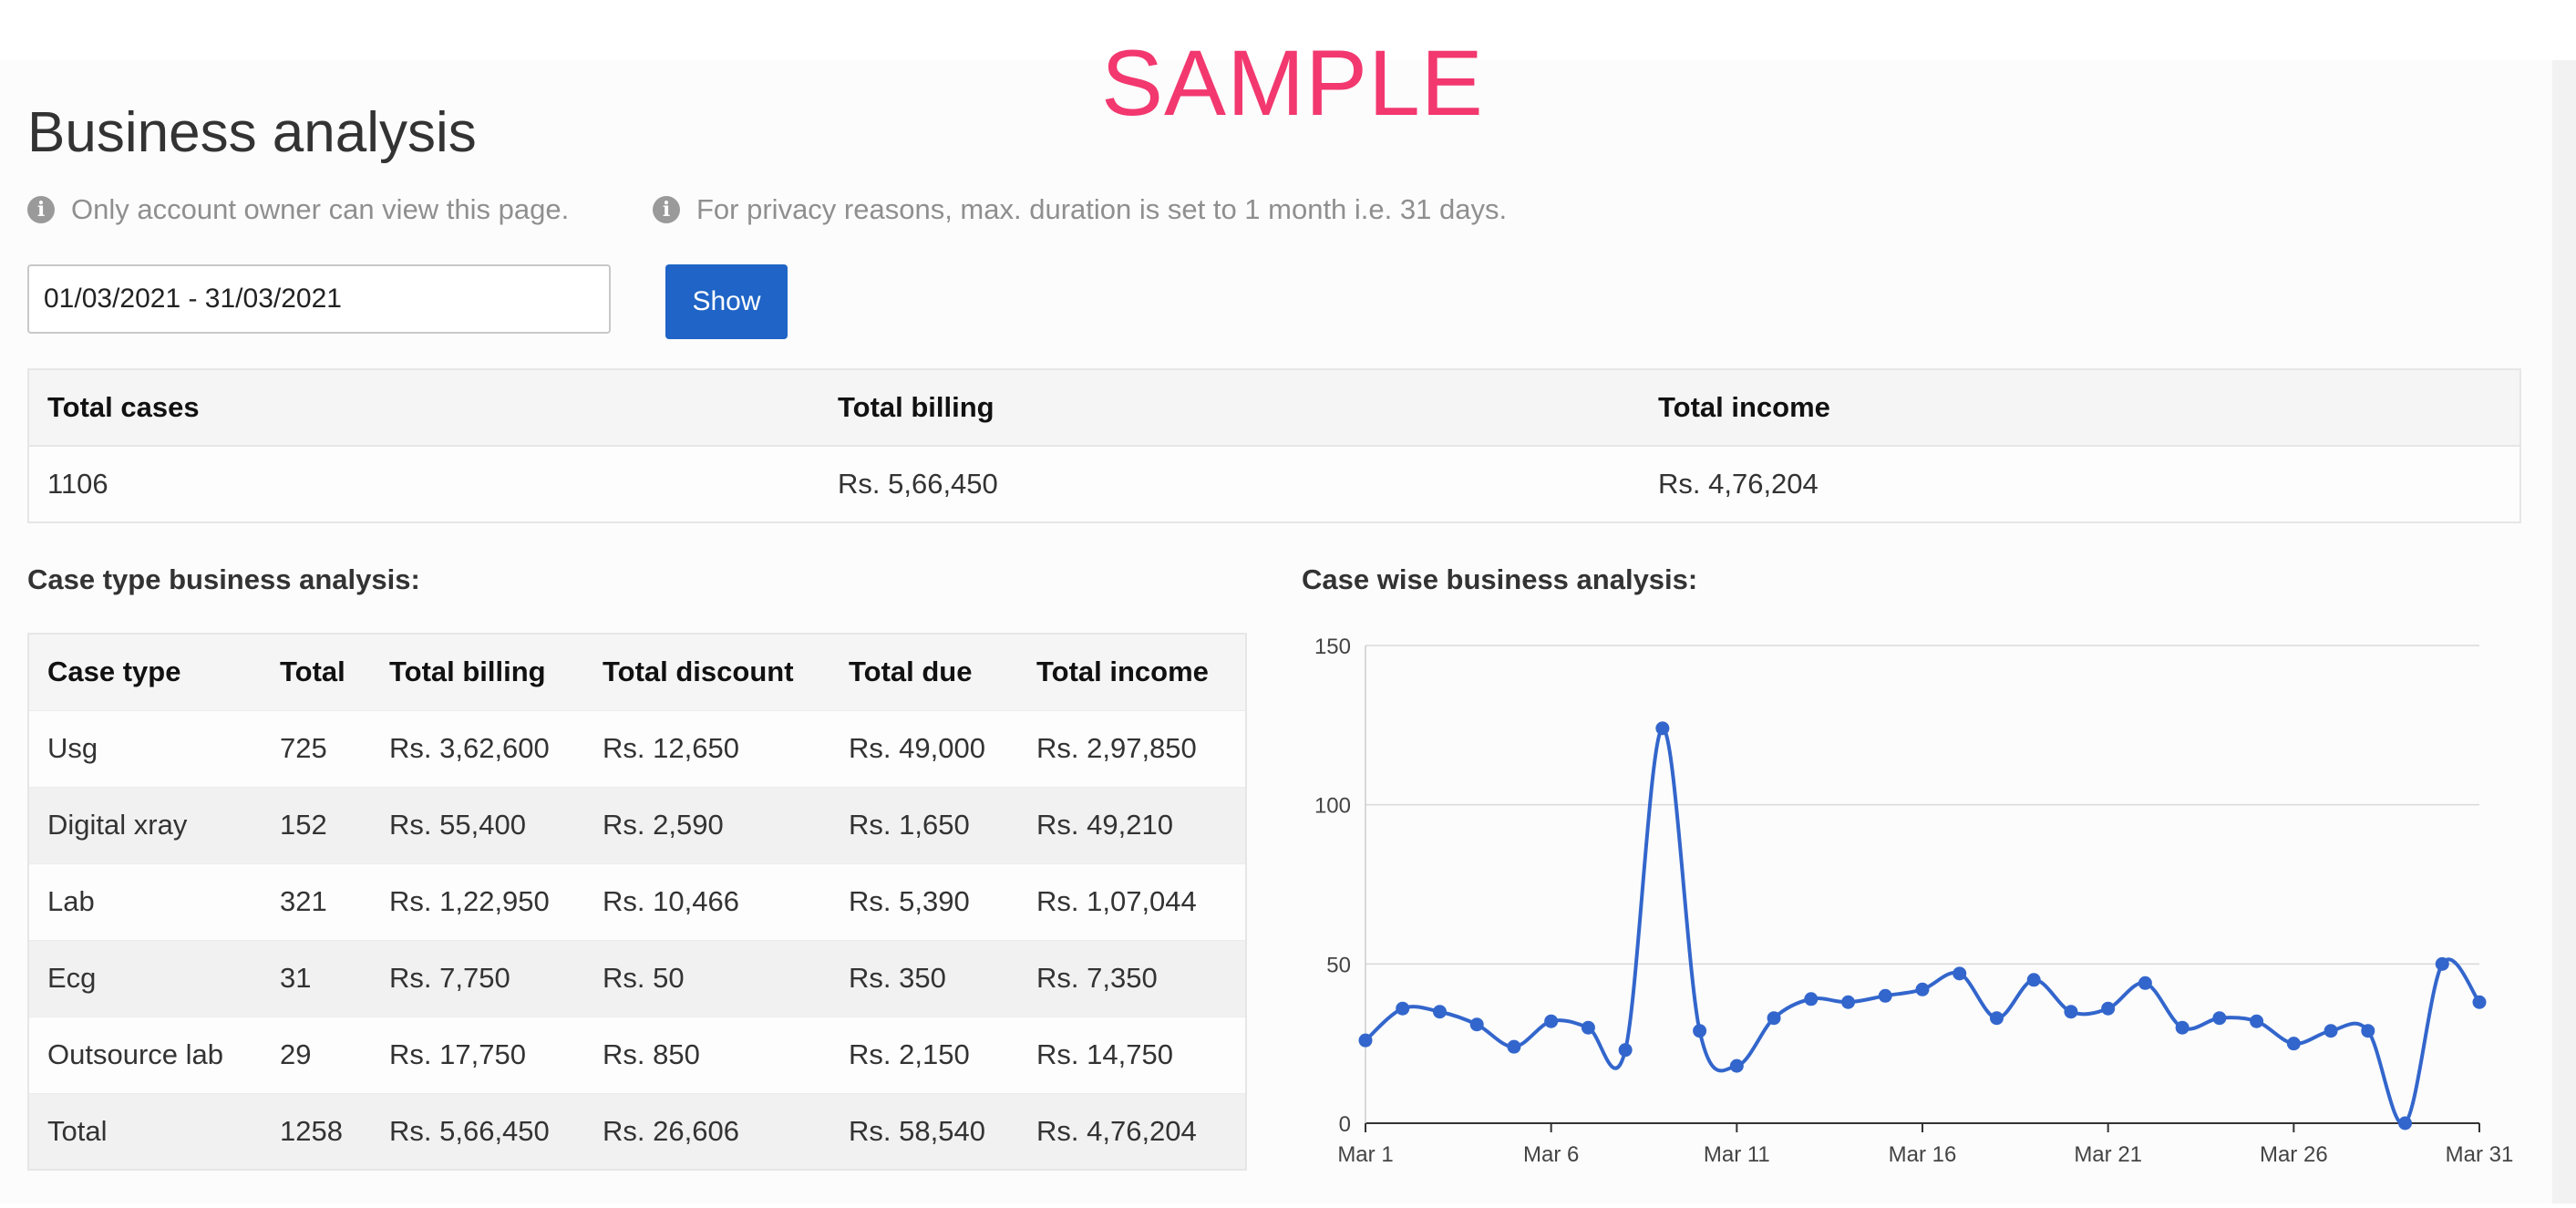 The height and width of the screenshot is (1208, 2576). What do you see at coordinates (1922, 926) in the screenshot?
I see `series-line` at bounding box center [1922, 926].